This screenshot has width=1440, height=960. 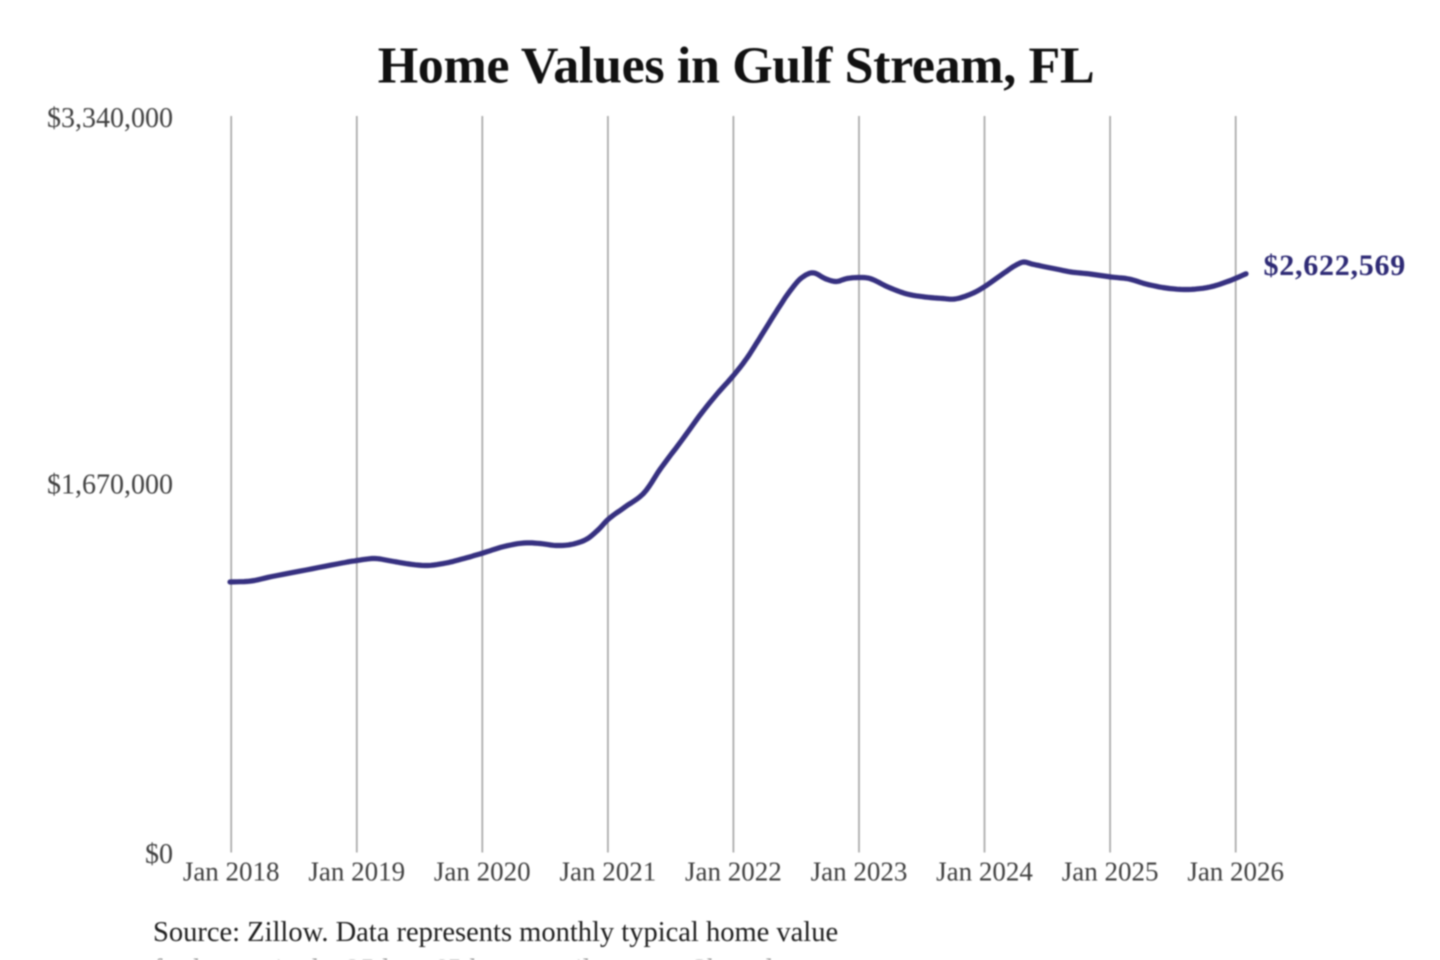 What do you see at coordinates (482, 872) in the screenshot?
I see `svg-text: Jan 2020` at bounding box center [482, 872].